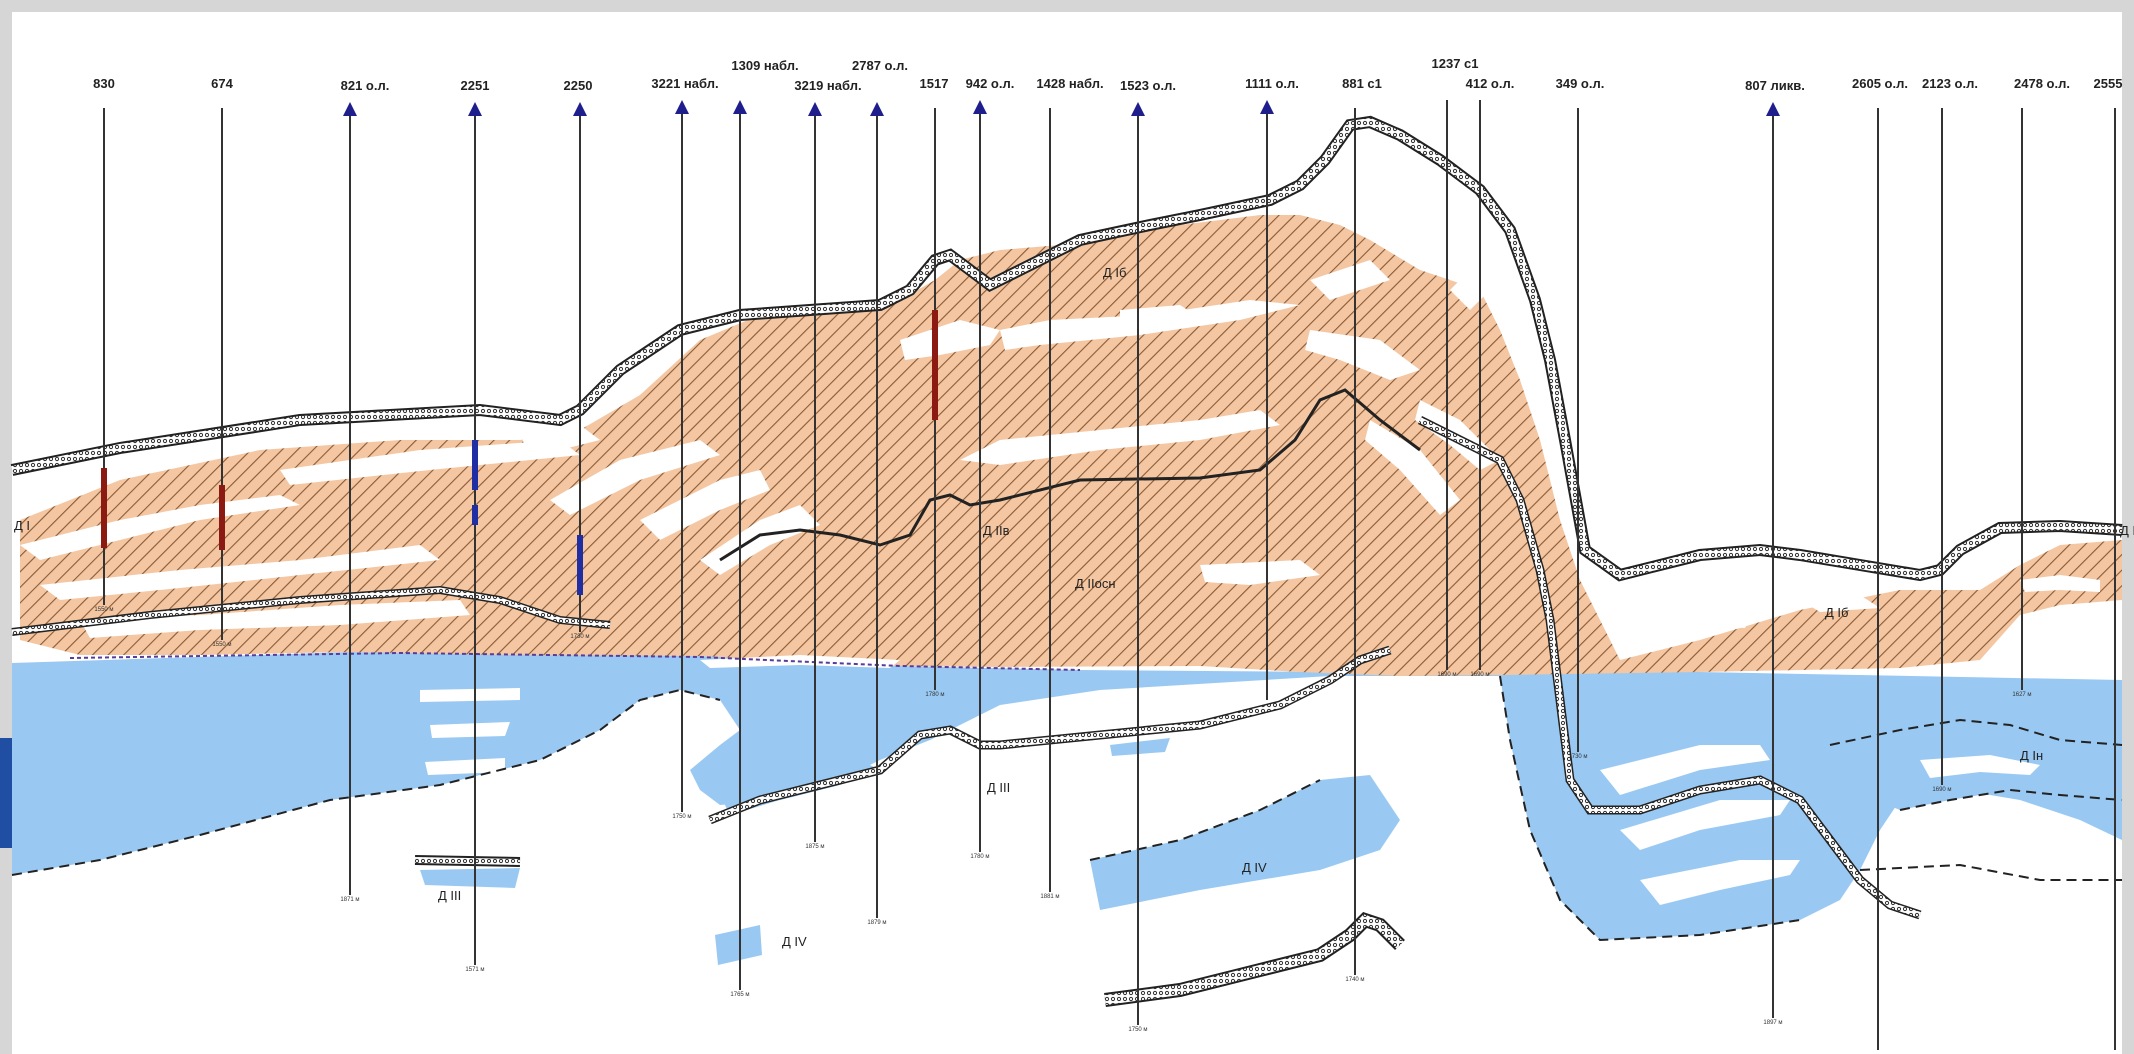 This screenshot has width=2134, height=1054. Describe the element at coordinates (365, 85) in the screenshot. I see `well-label: 821 о.л.` at that location.